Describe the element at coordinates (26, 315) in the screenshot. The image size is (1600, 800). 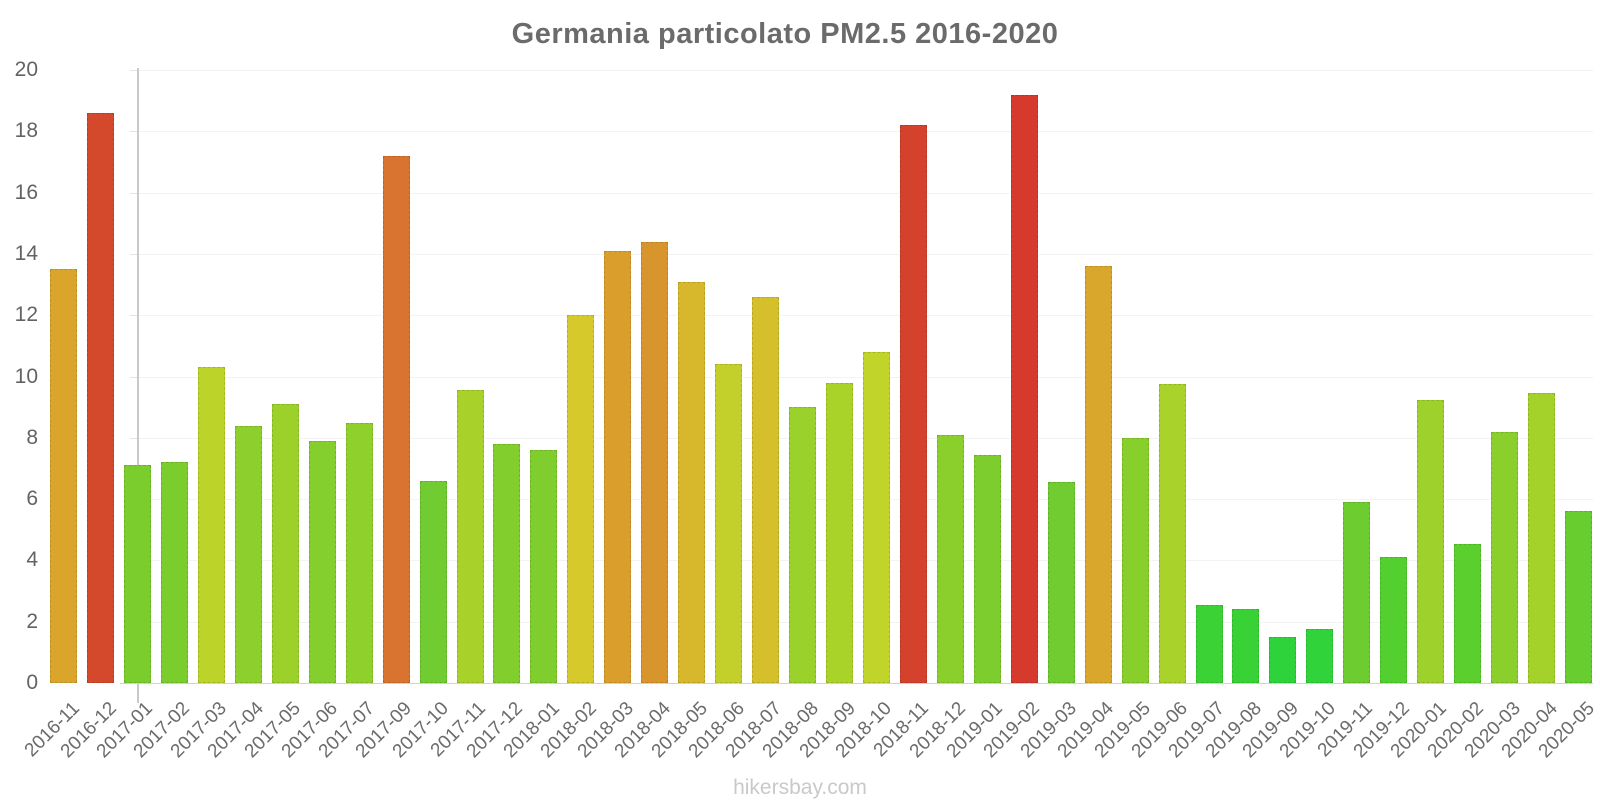
I see `y-axis-label: 12` at that location.